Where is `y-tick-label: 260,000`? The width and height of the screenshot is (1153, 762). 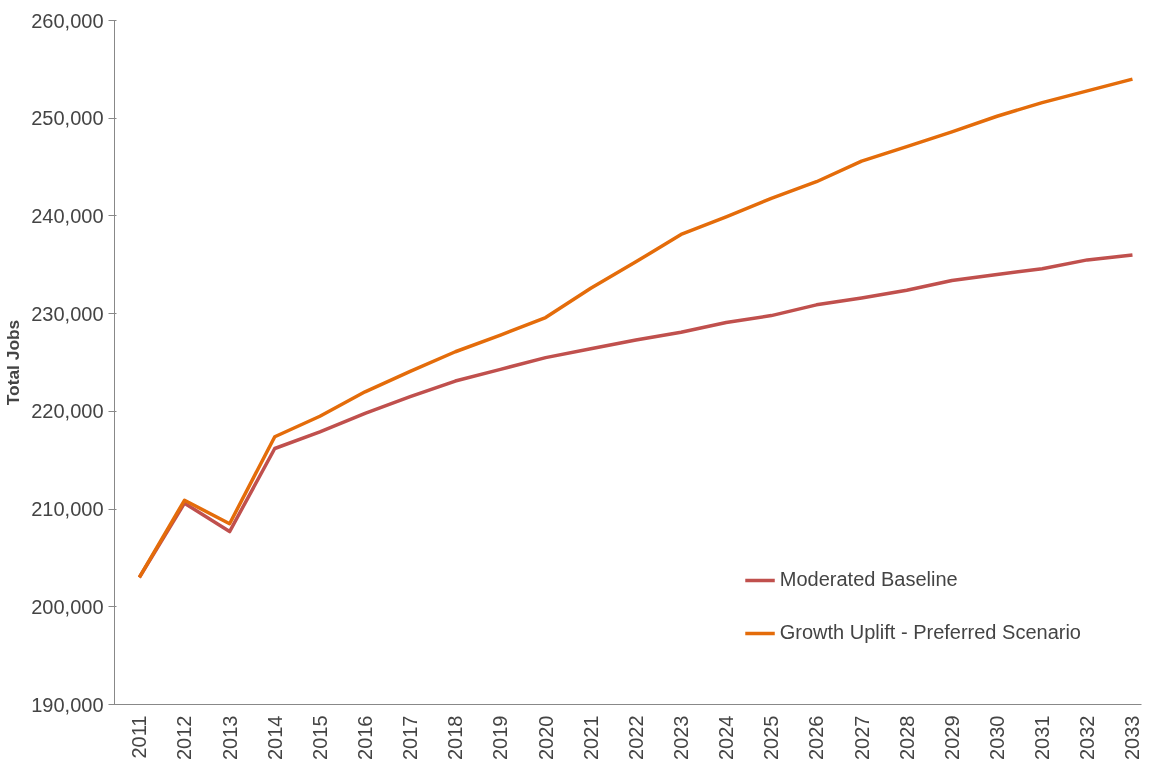 y-tick-label: 260,000 is located at coordinates (67, 20).